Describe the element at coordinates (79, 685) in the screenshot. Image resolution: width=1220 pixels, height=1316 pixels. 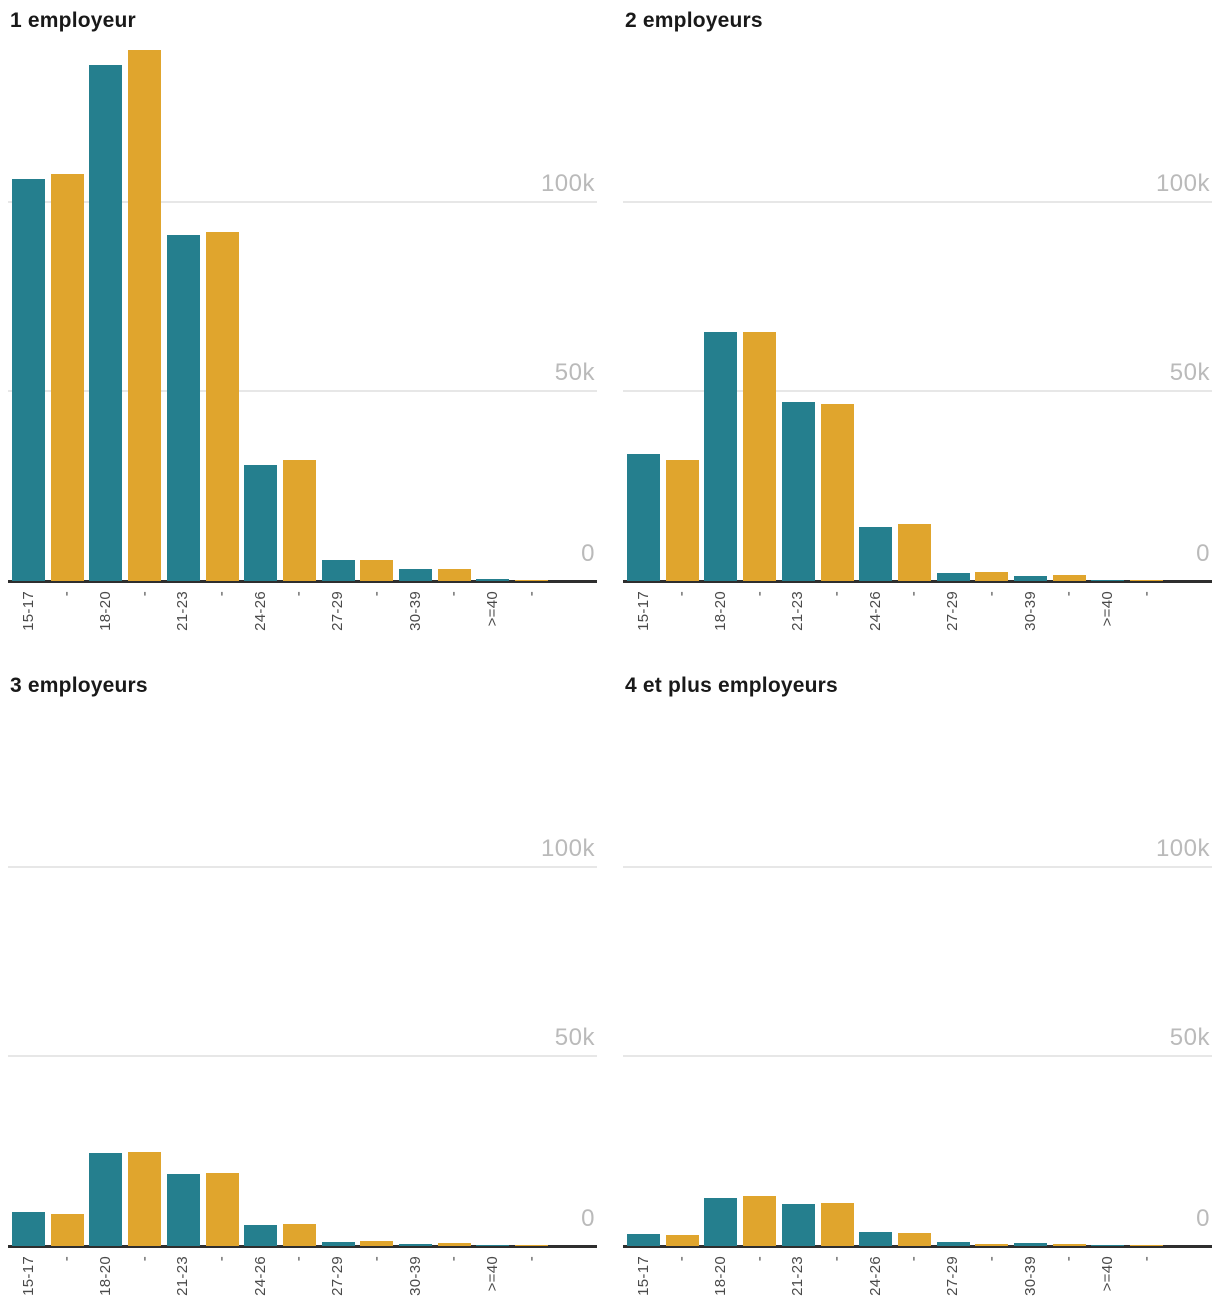
I see `chart-title: 3 employeurs` at that location.